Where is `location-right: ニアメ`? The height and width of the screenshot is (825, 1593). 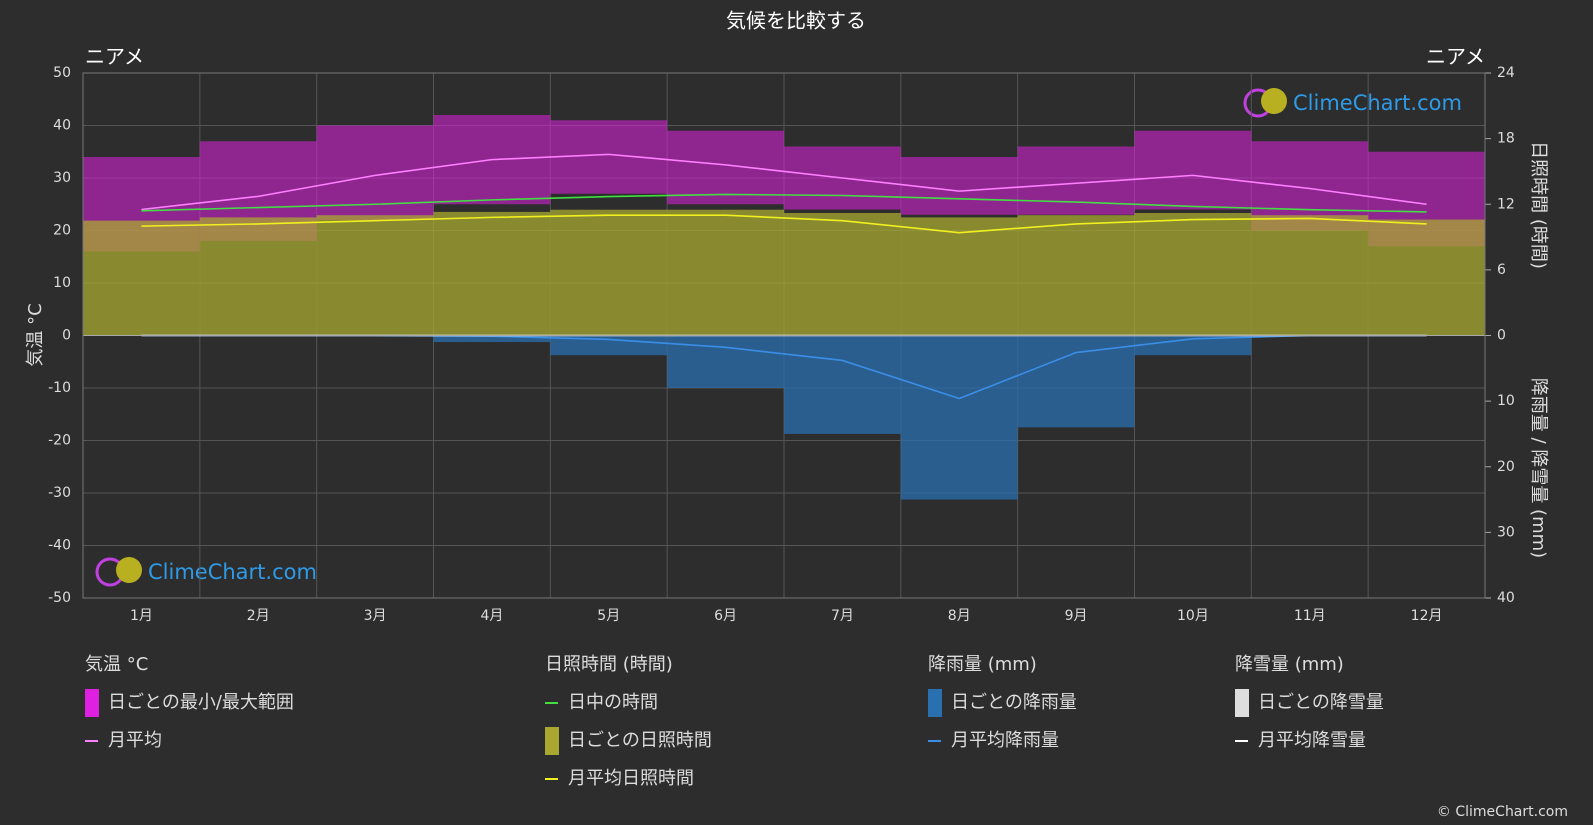
location-right: ニアメ is located at coordinates (1455, 57).